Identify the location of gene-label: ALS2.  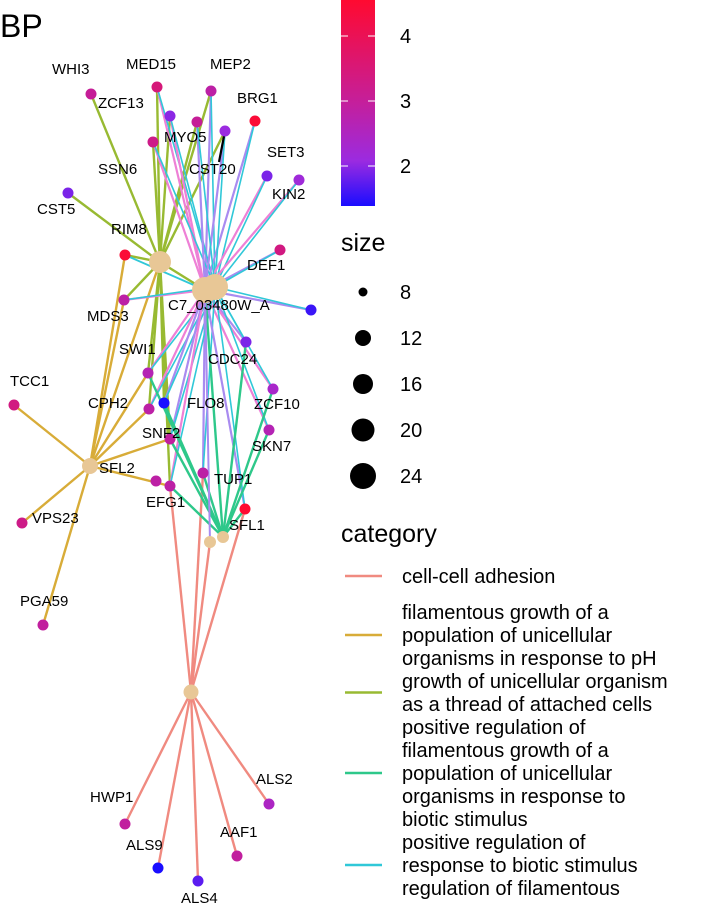
(274, 779).